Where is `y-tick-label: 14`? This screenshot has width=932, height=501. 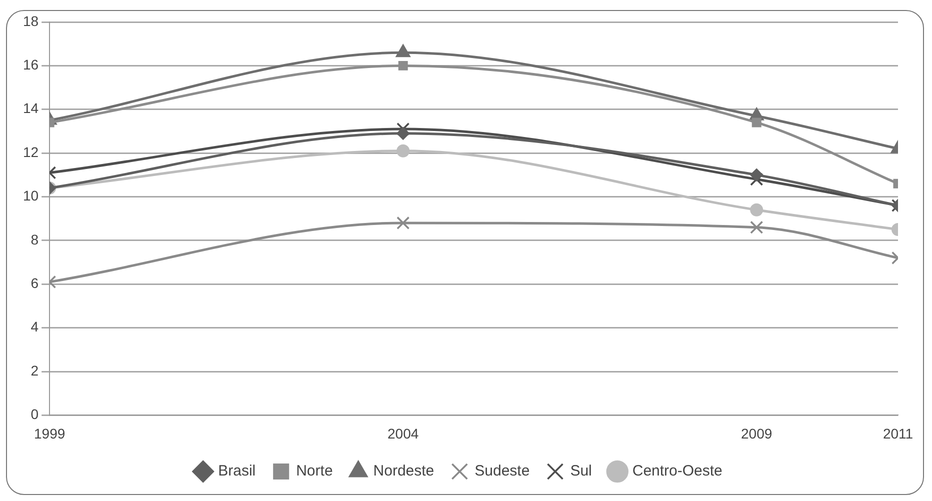 y-tick-label: 14 is located at coordinates (30, 108).